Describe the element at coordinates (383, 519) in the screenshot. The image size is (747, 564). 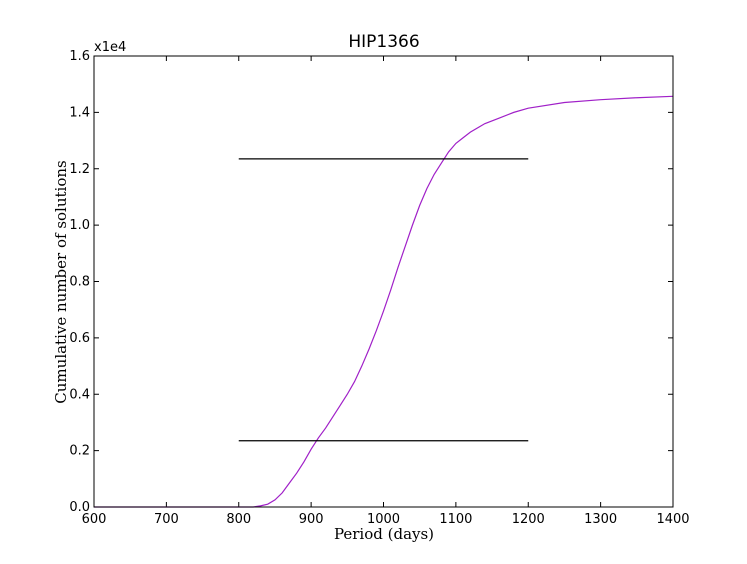
I see `x-tick-label: 1000` at that location.